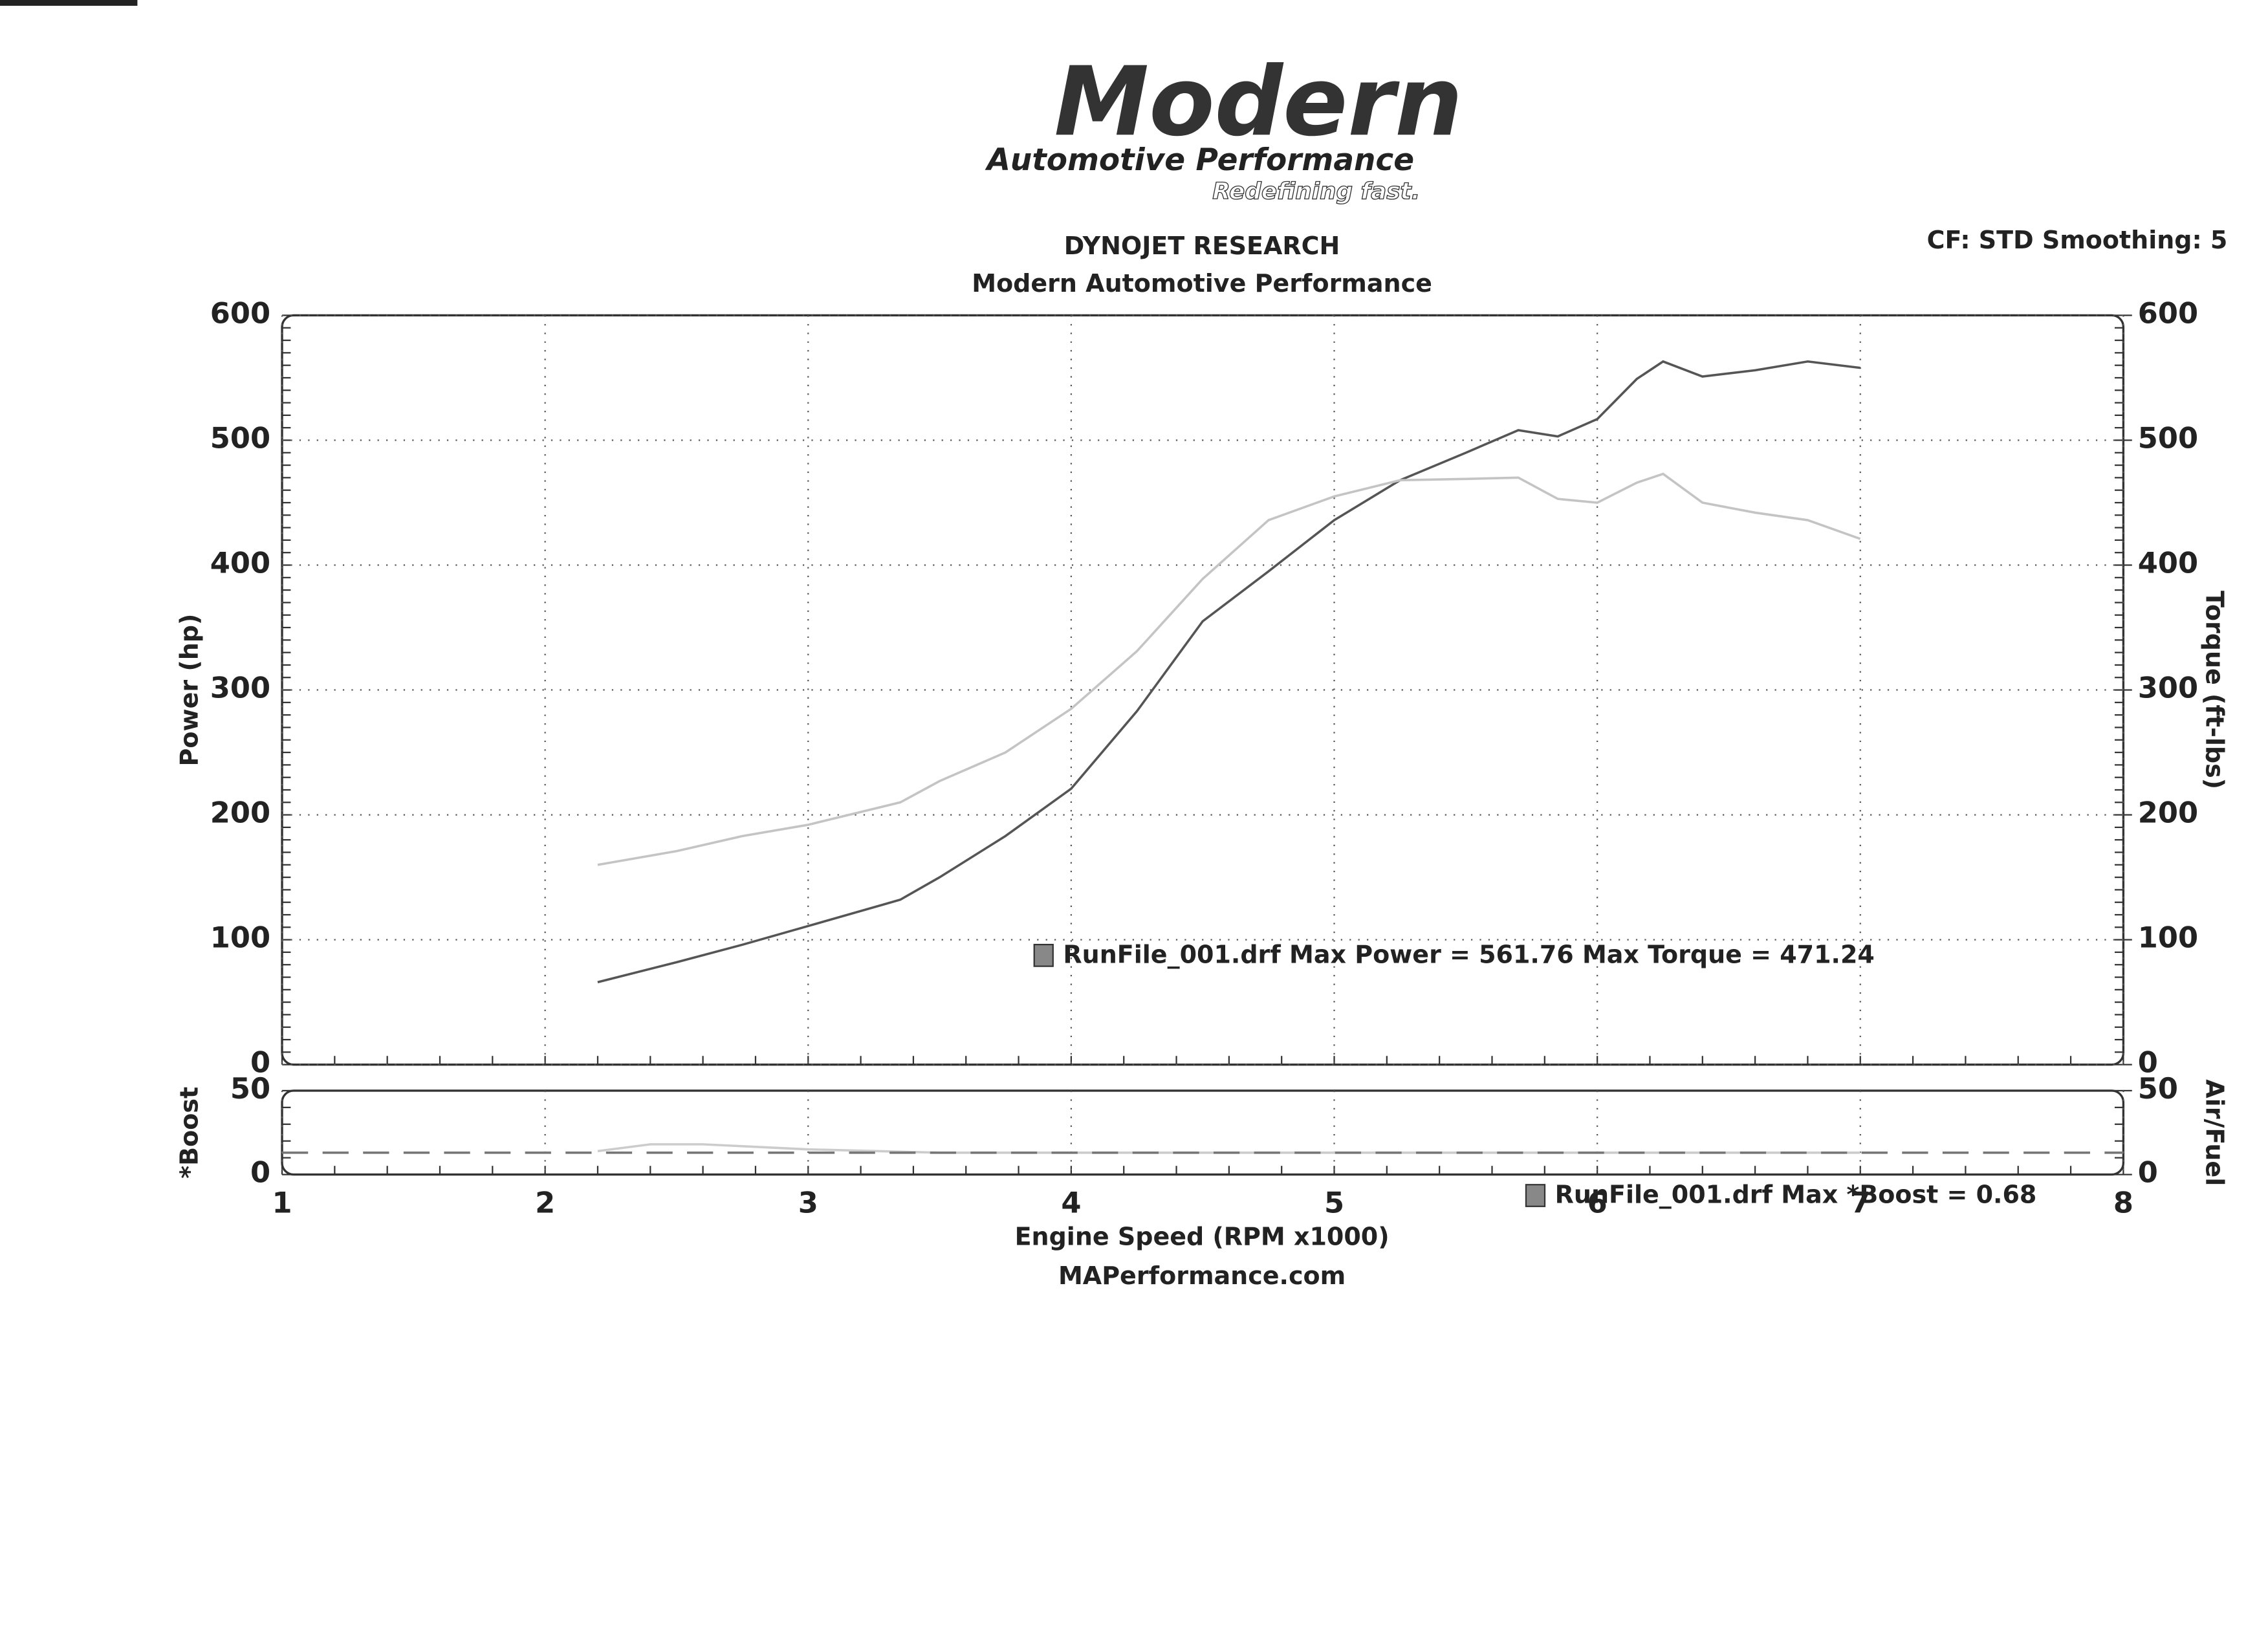  What do you see at coordinates (240, 563) in the screenshot?
I see `y-tick-label: 400` at bounding box center [240, 563].